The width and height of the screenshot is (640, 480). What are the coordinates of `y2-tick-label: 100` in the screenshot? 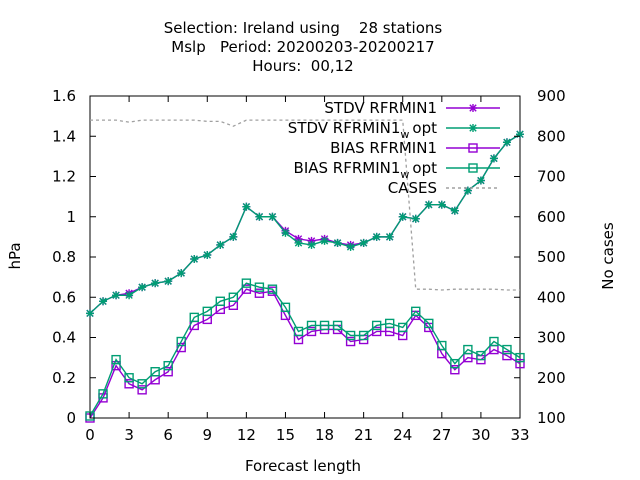 It's located at (551, 418).